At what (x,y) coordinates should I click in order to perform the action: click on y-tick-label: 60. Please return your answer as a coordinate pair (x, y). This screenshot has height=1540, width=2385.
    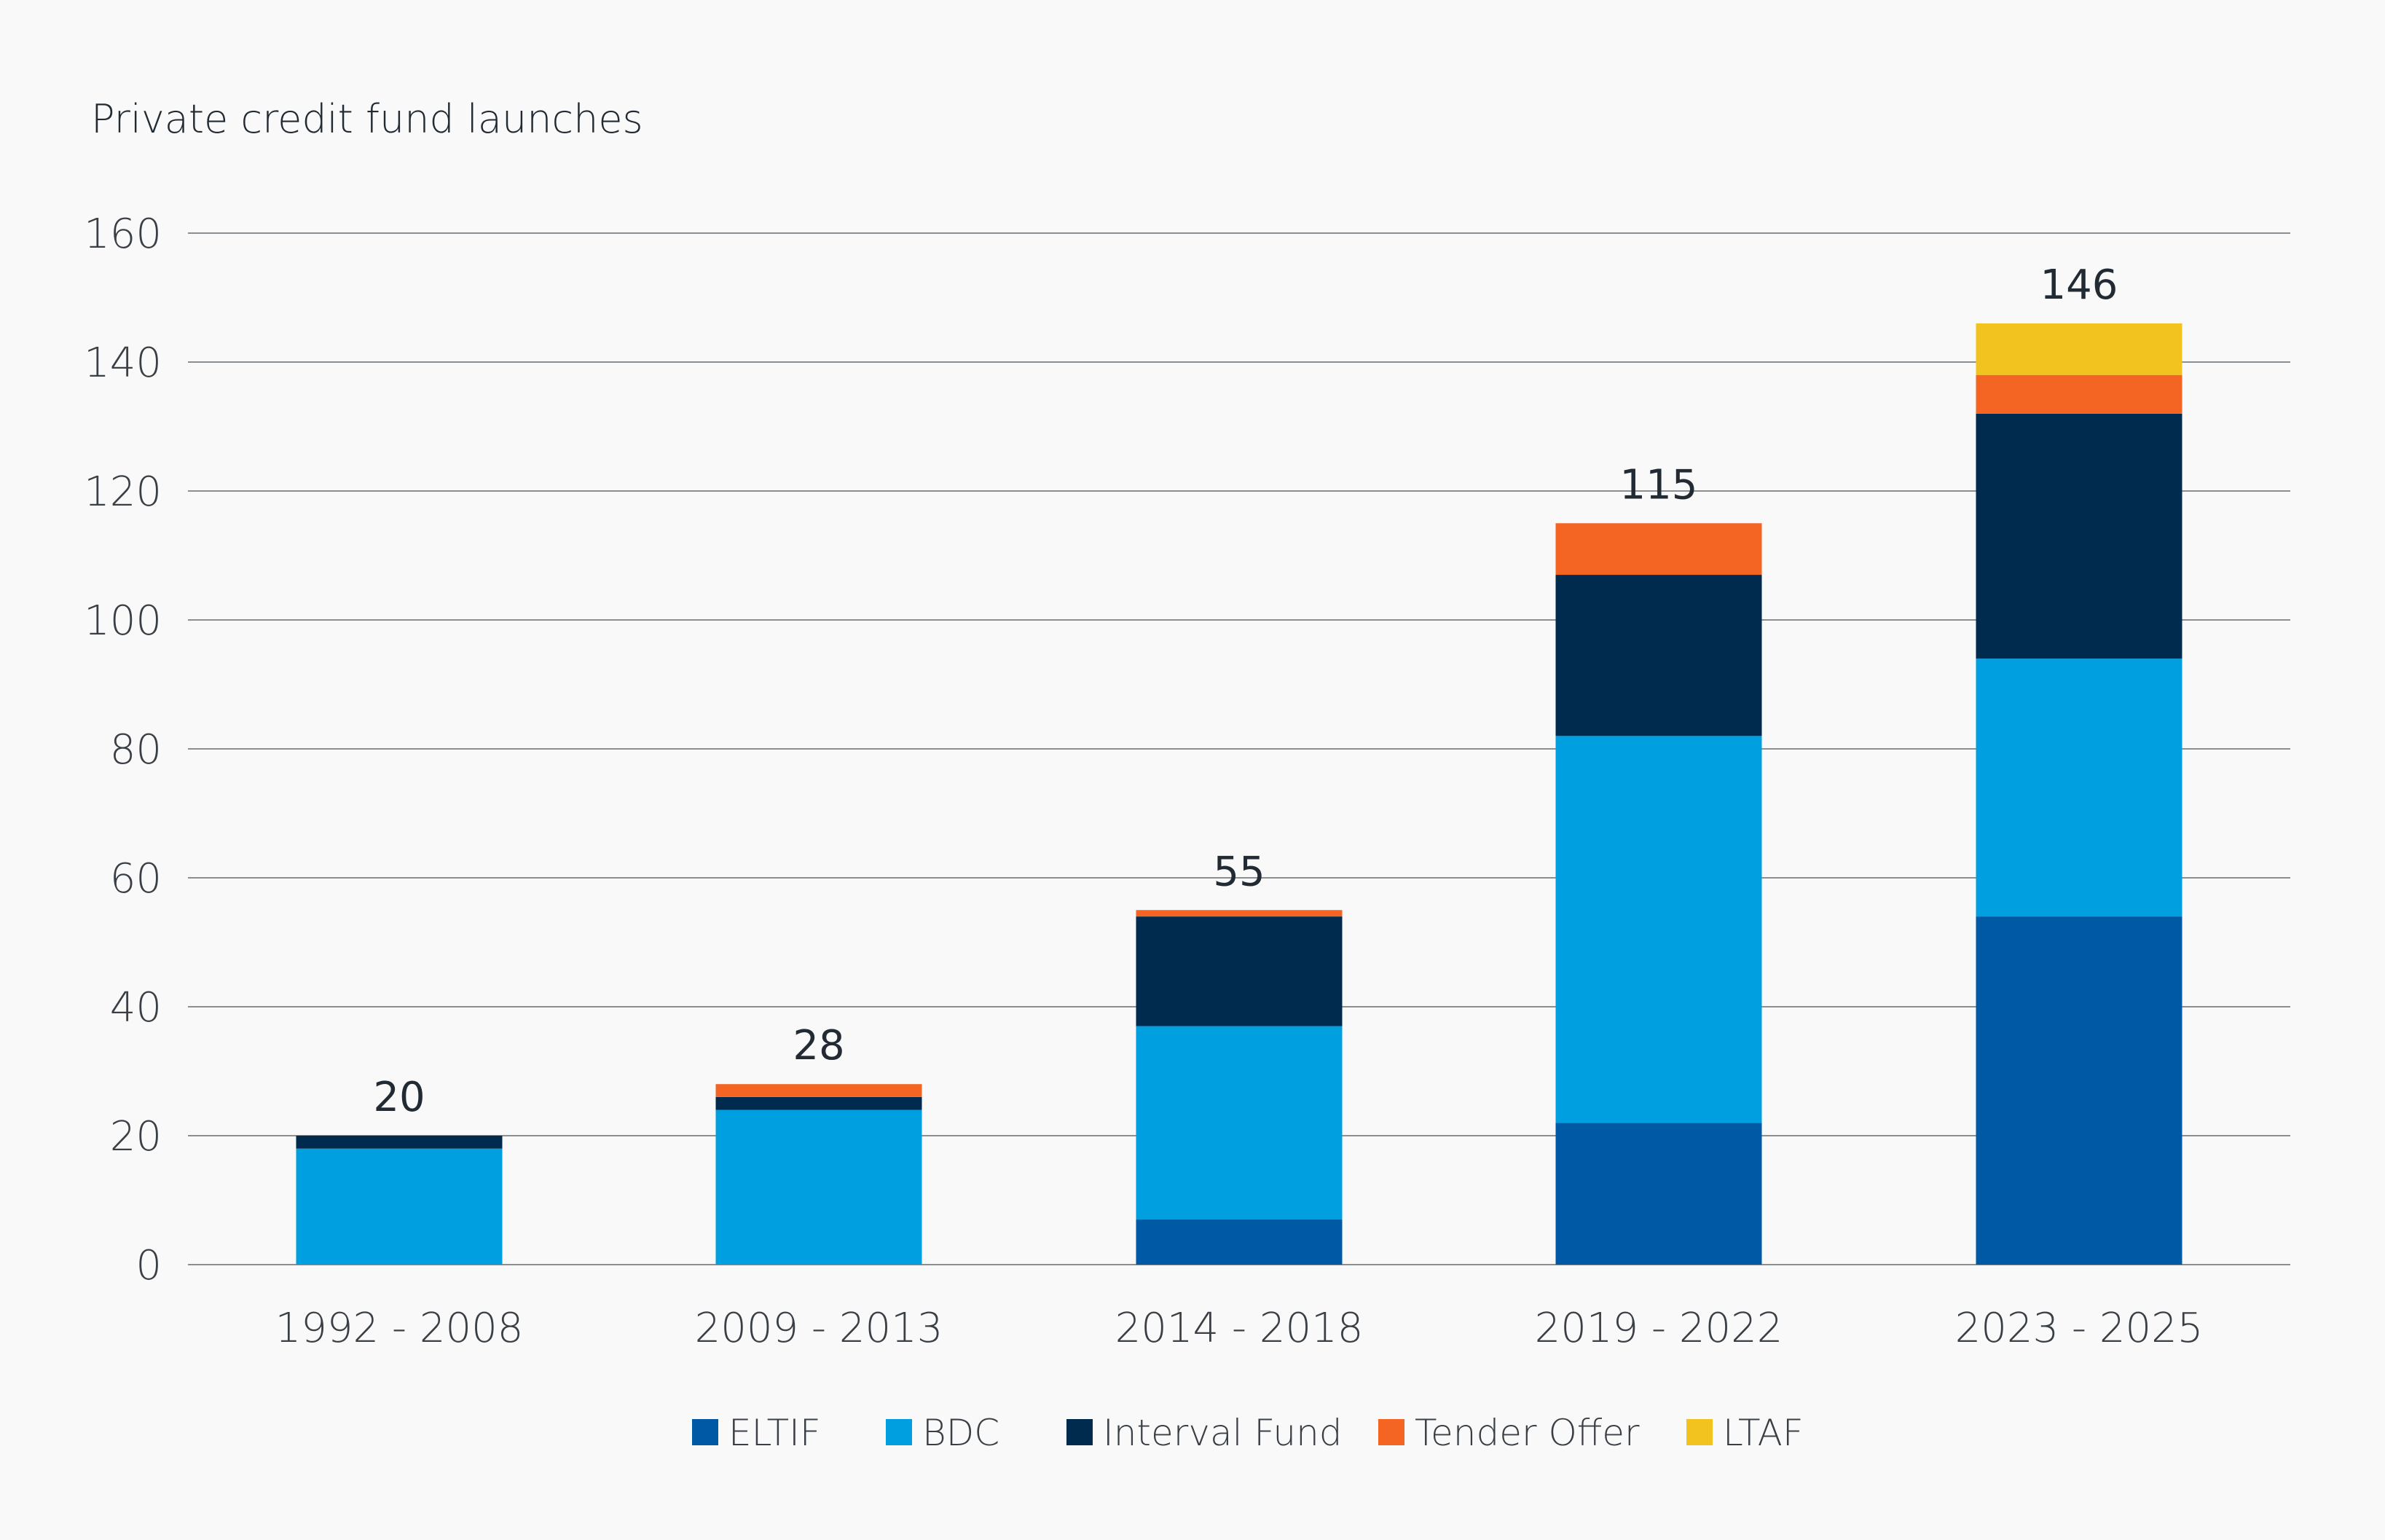
    Looking at the image, I should click on (136, 879).